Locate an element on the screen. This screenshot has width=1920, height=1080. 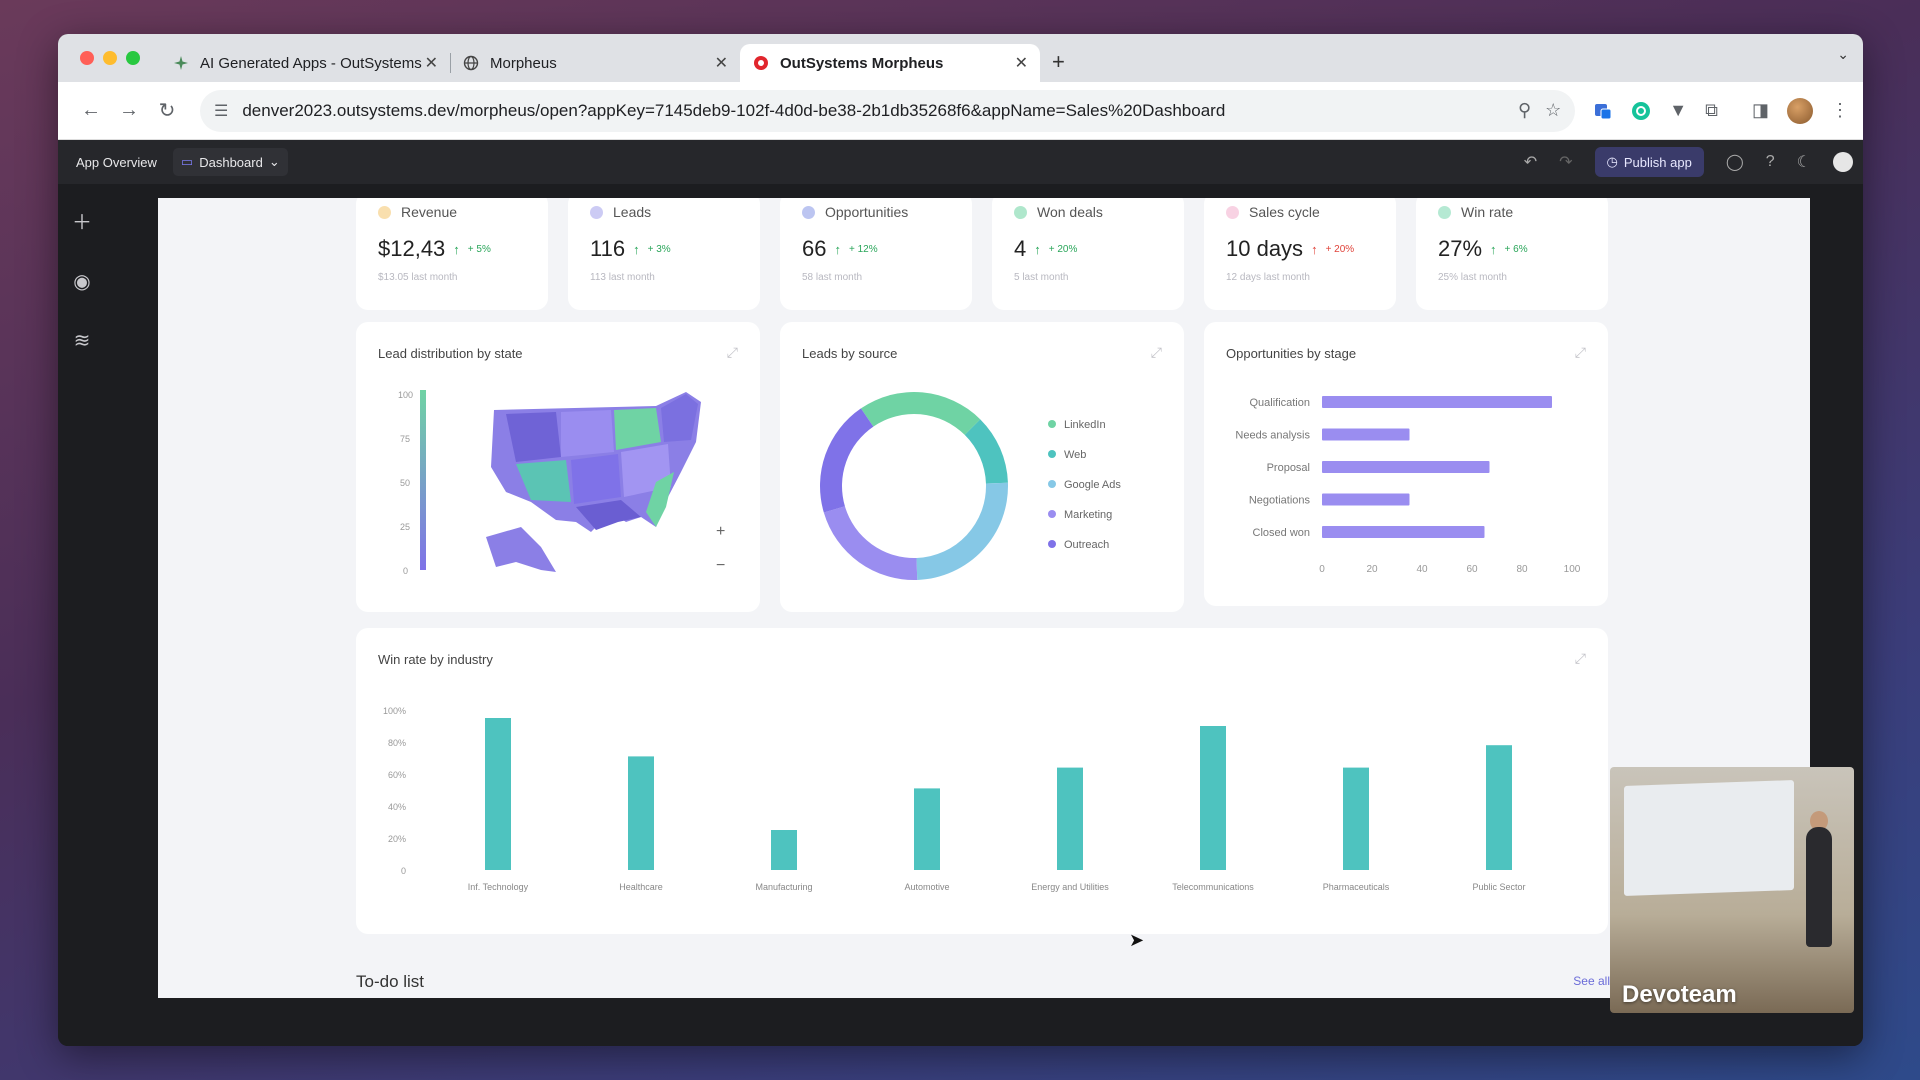
us-states-map is located at coordinates (593, 482).